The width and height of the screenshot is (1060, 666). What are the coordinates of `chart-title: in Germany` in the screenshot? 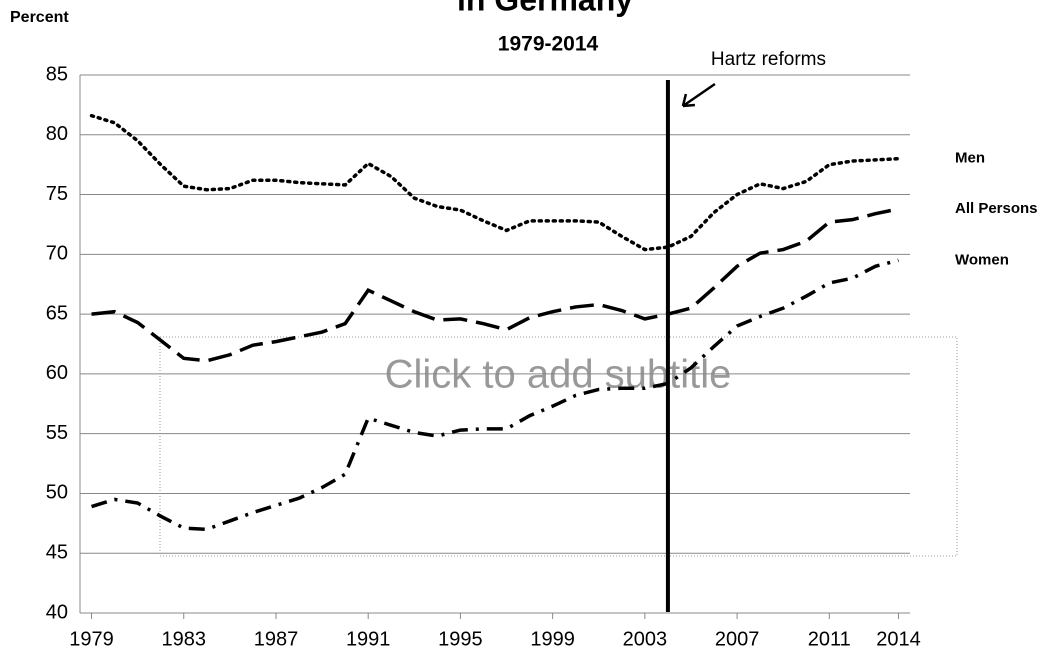 It's located at (545, 8).